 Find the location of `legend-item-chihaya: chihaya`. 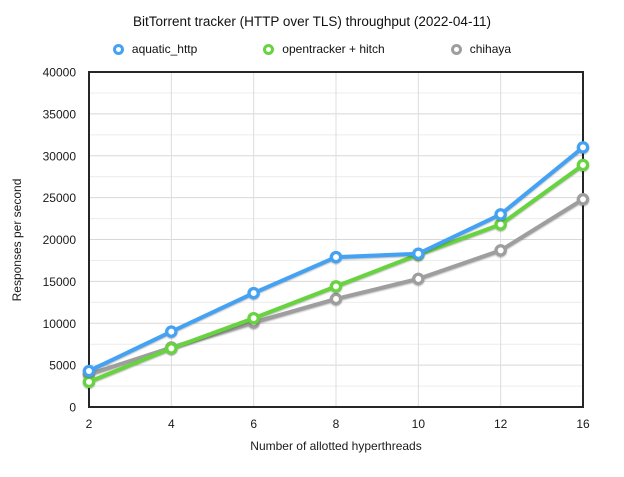

legend-item-chihaya: chihaya is located at coordinates (481, 49).